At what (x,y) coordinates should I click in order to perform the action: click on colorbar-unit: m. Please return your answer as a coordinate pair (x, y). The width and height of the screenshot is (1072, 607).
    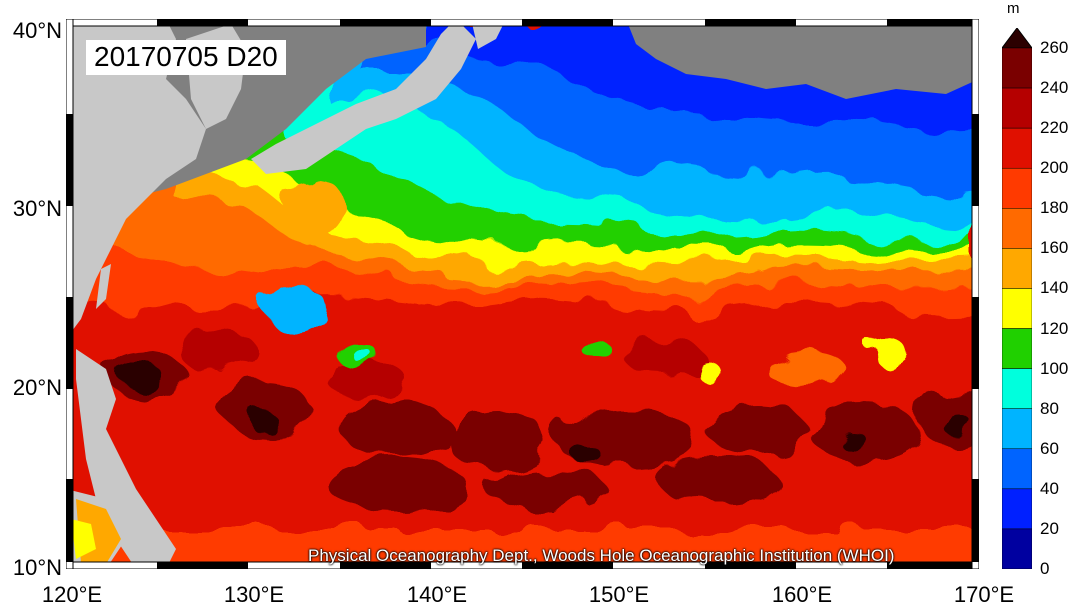
    Looking at the image, I should click on (1013, 8).